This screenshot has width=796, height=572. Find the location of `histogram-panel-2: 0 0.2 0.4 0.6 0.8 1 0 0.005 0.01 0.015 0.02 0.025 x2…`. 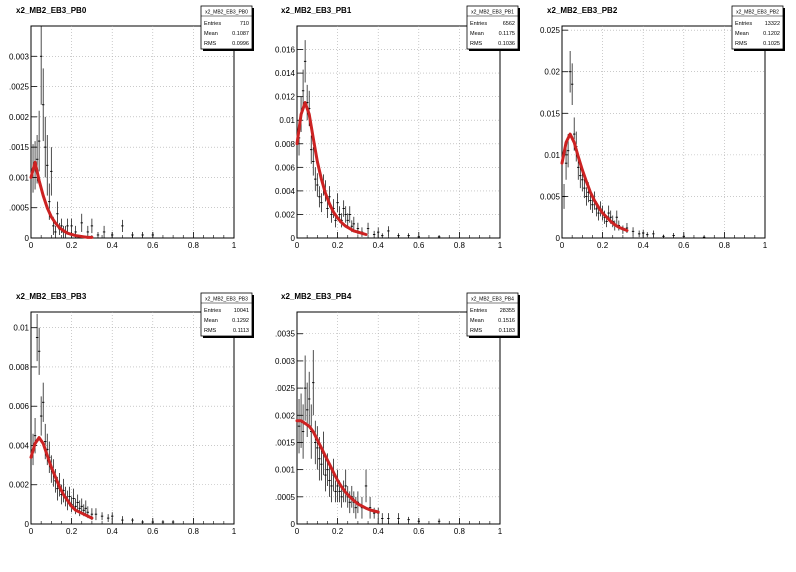

histogram-panel-2: 0 0.2 0.4 0.6 0.8 1 0 0.005 0.01 0.015 0.02 0.025 x2… is located at coordinates (662, 127).